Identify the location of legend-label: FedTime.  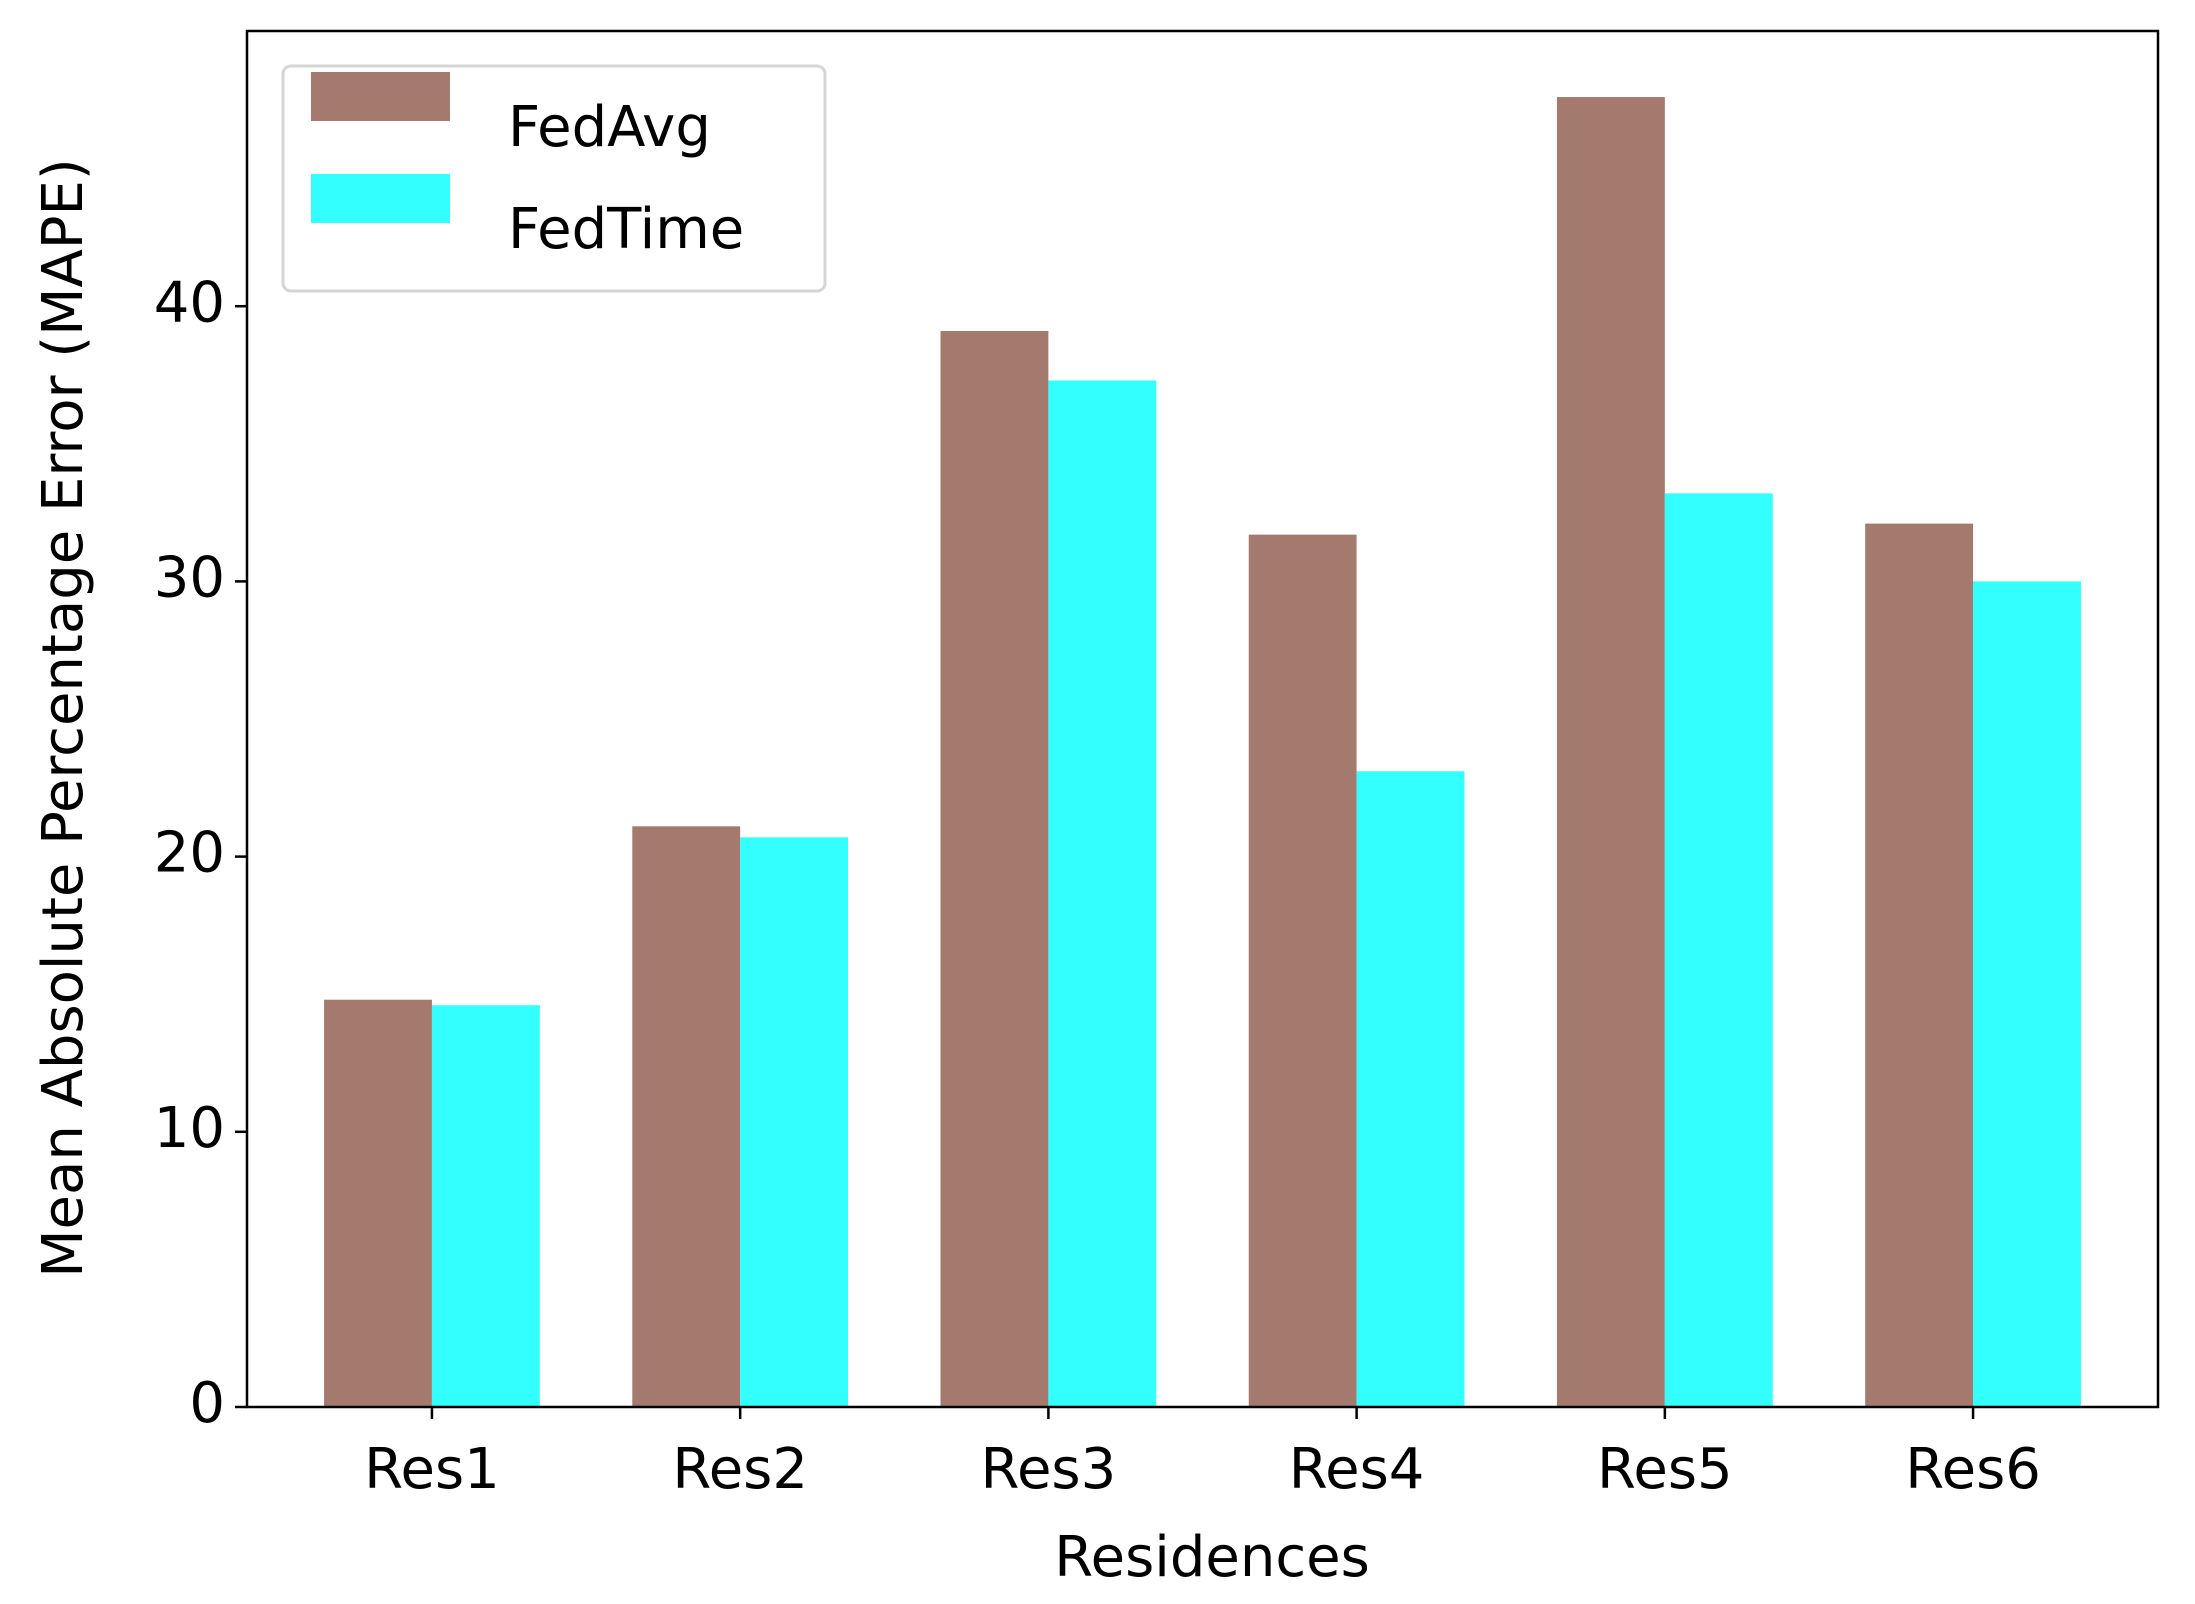
(626, 229).